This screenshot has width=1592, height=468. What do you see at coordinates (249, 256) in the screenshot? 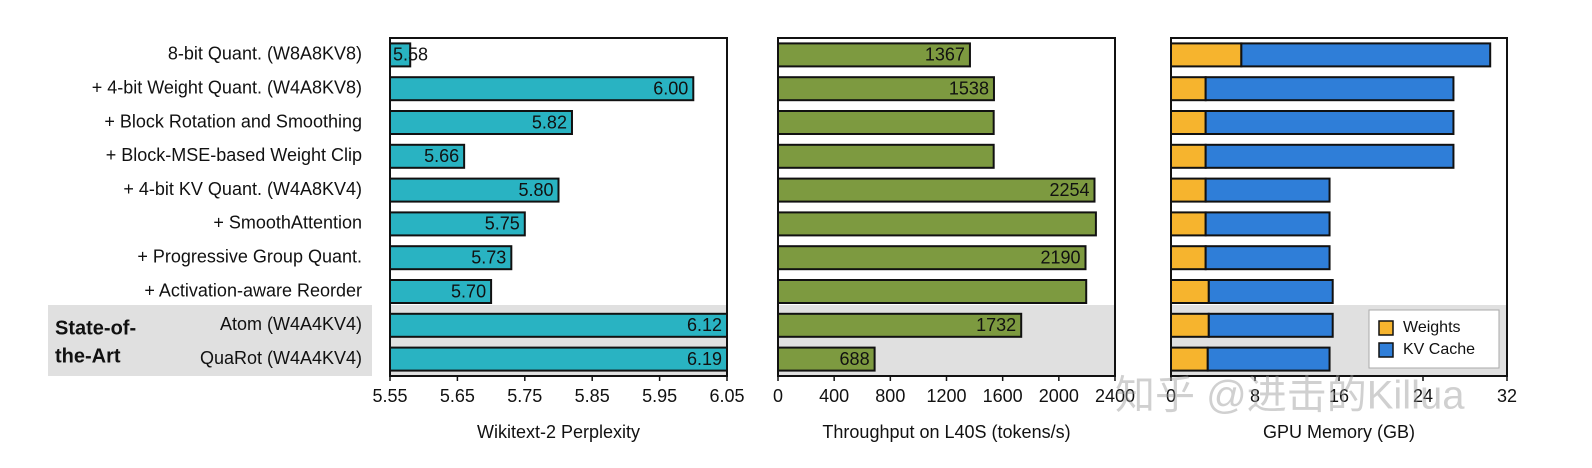
I see `category-label: + Progressive Group Quant.` at bounding box center [249, 256].